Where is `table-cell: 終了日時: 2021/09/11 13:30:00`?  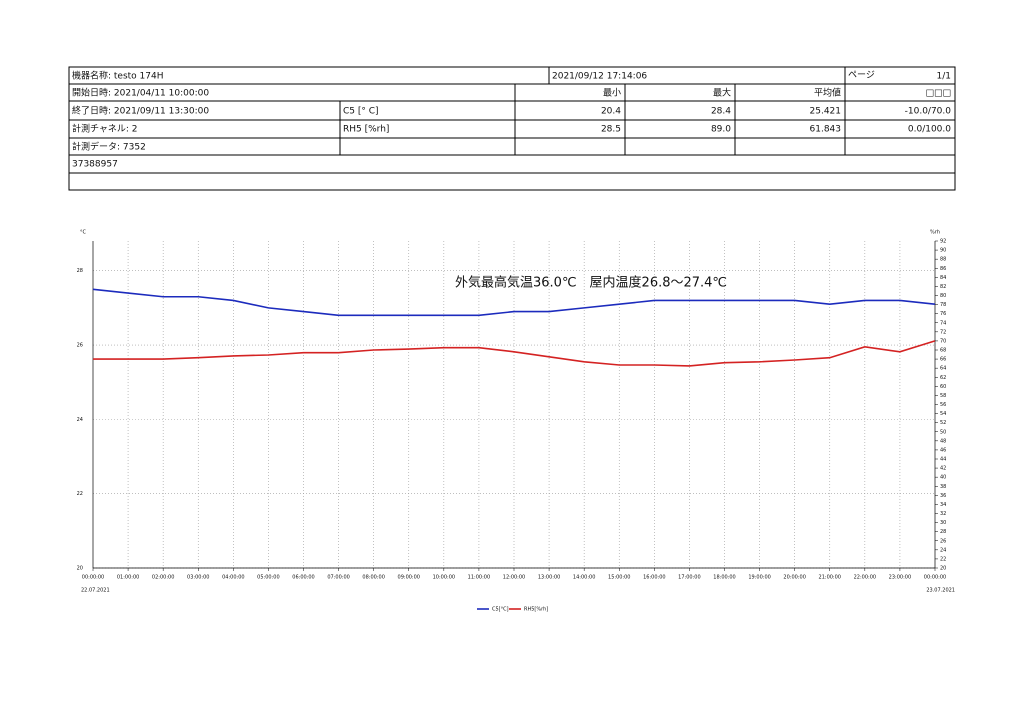 table-cell: 終了日時: 2021/09/11 13:30:00 is located at coordinates (140, 111).